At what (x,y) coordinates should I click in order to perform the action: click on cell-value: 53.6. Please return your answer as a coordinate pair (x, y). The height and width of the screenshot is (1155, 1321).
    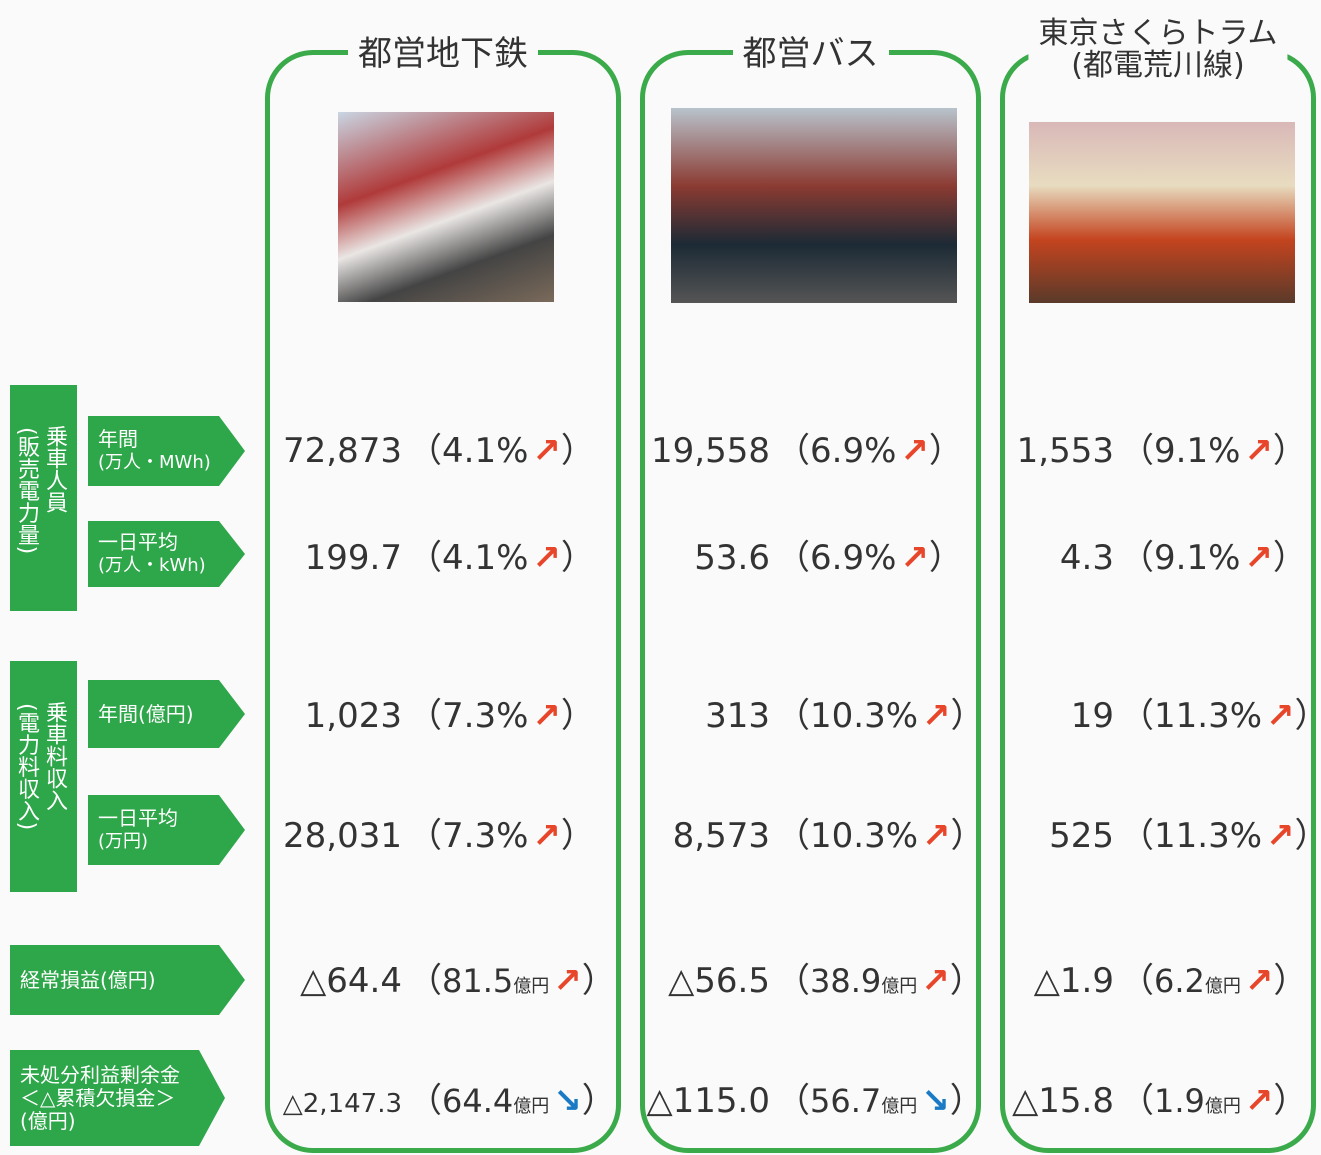
    Looking at the image, I should click on (732, 558).